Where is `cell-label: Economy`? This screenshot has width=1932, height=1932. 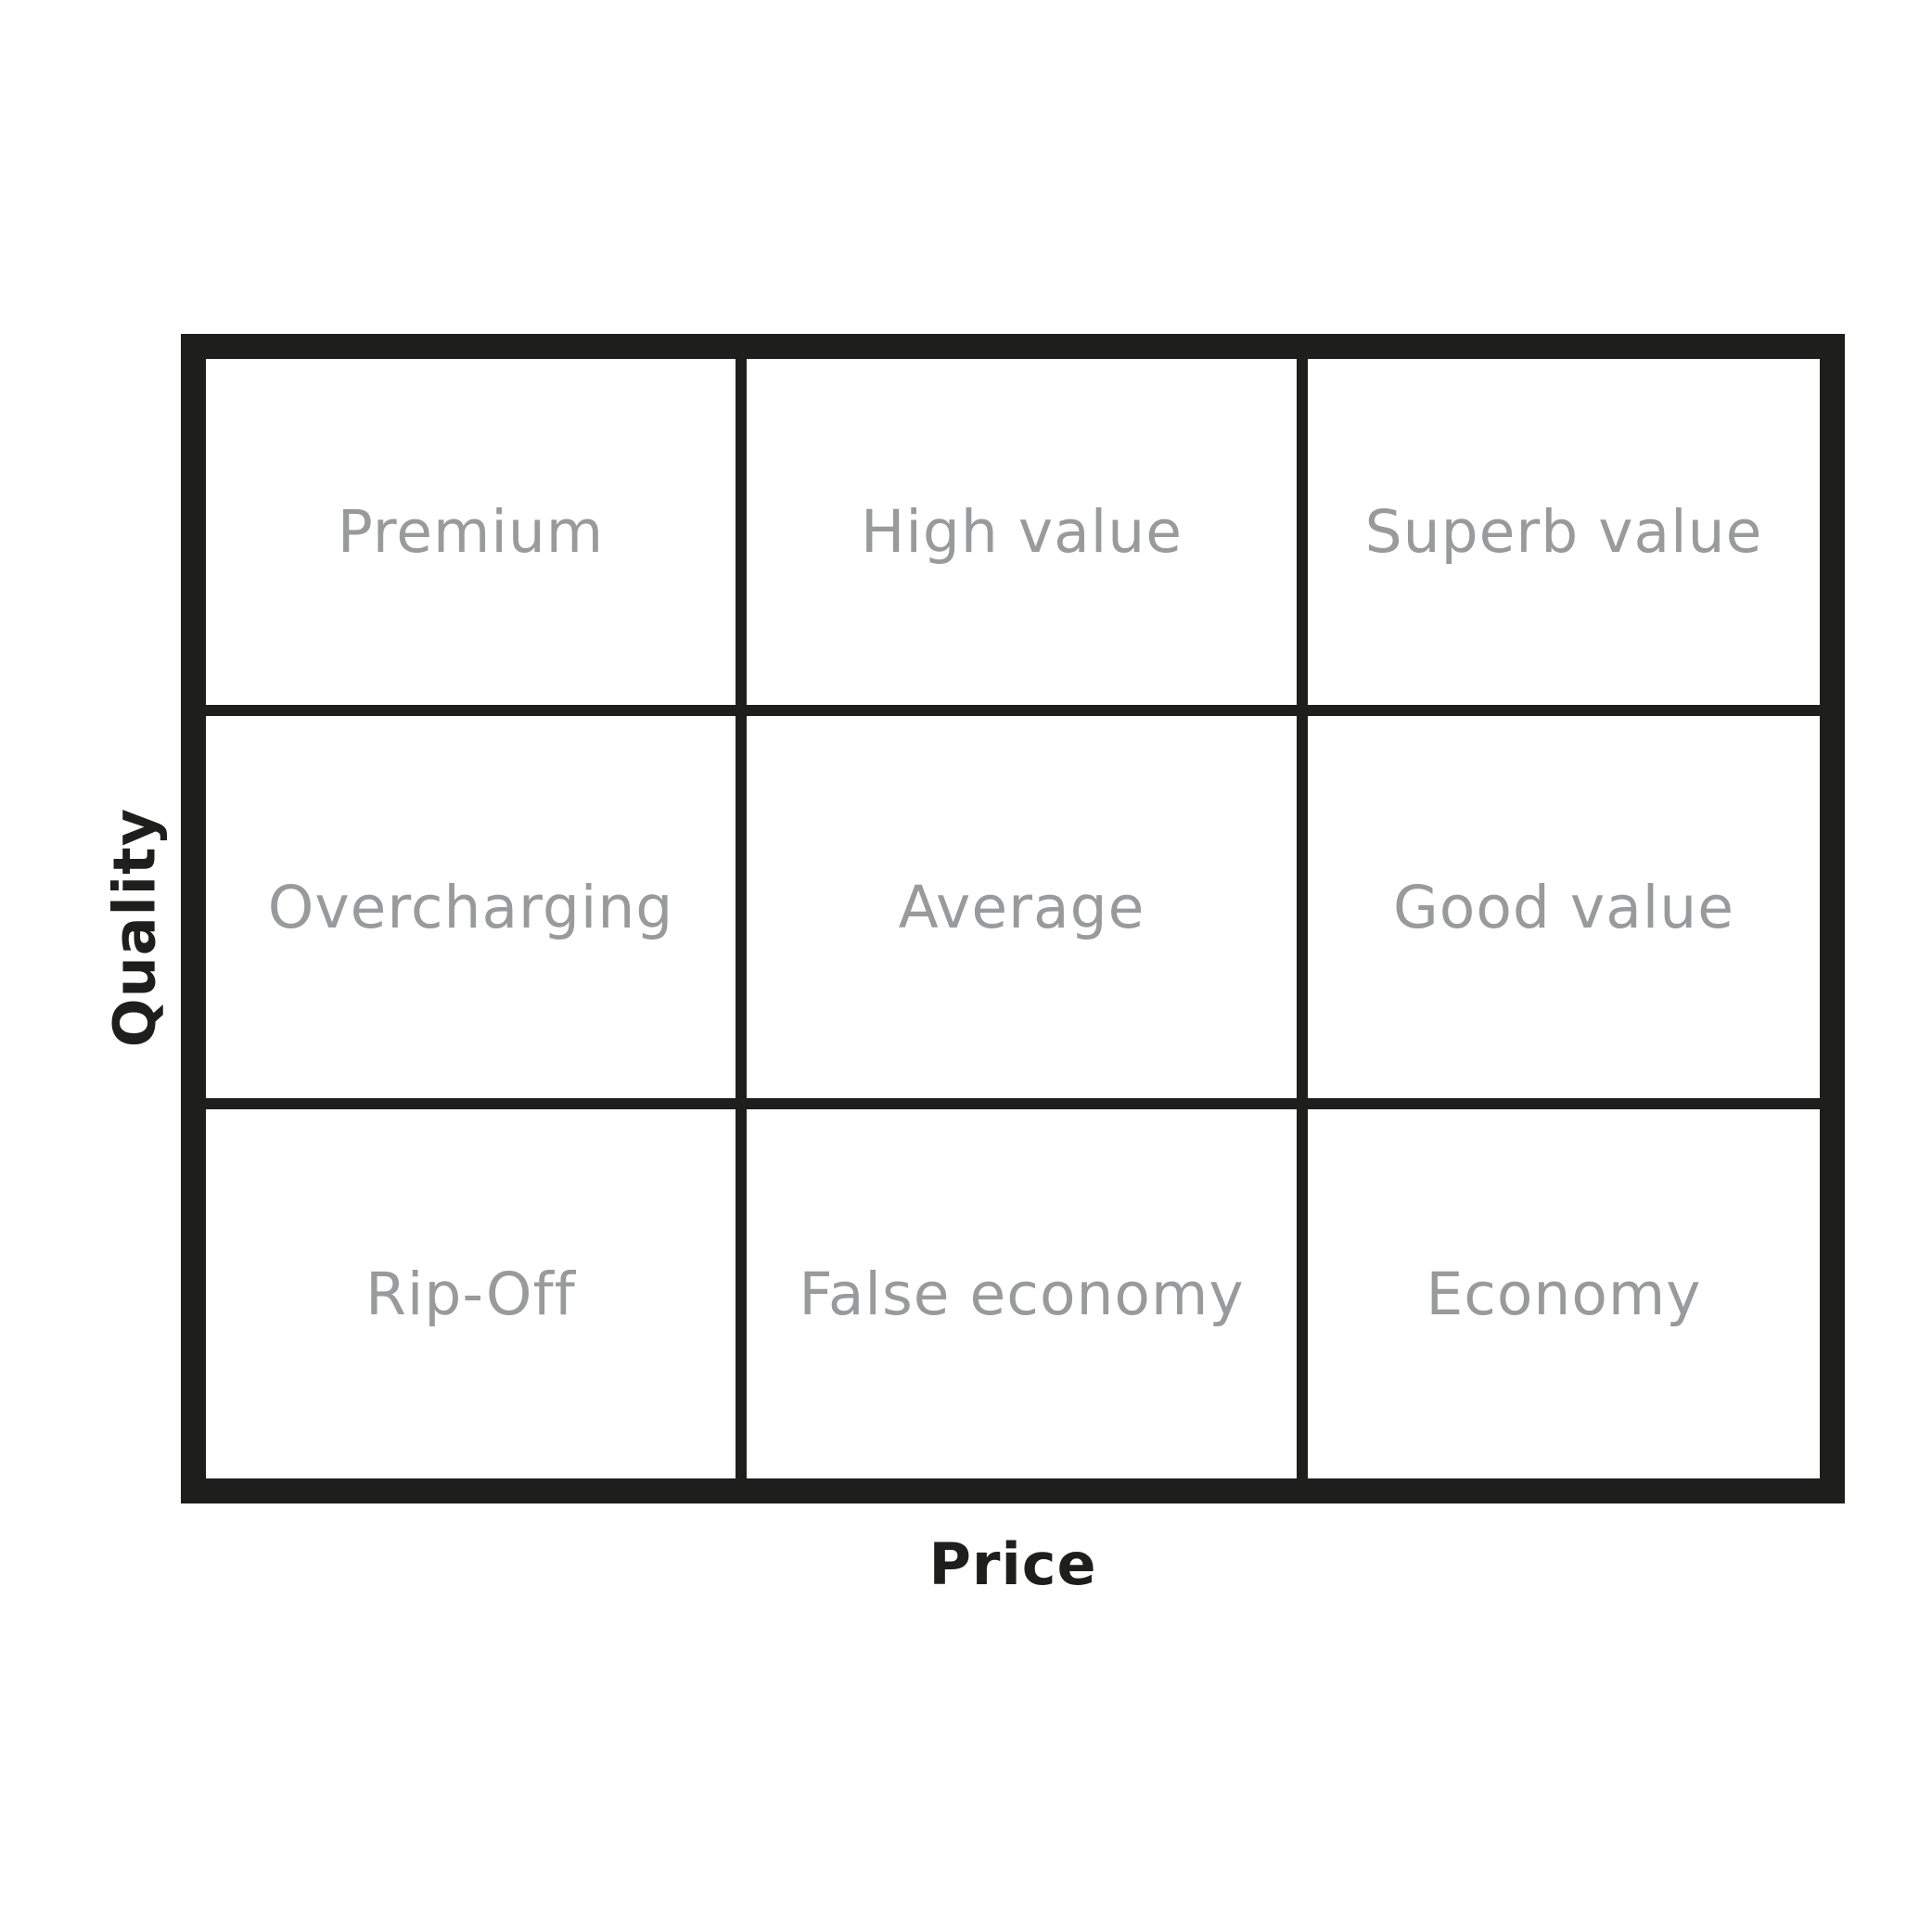
cell-label: Economy is located at coordinates (1564, 1294).